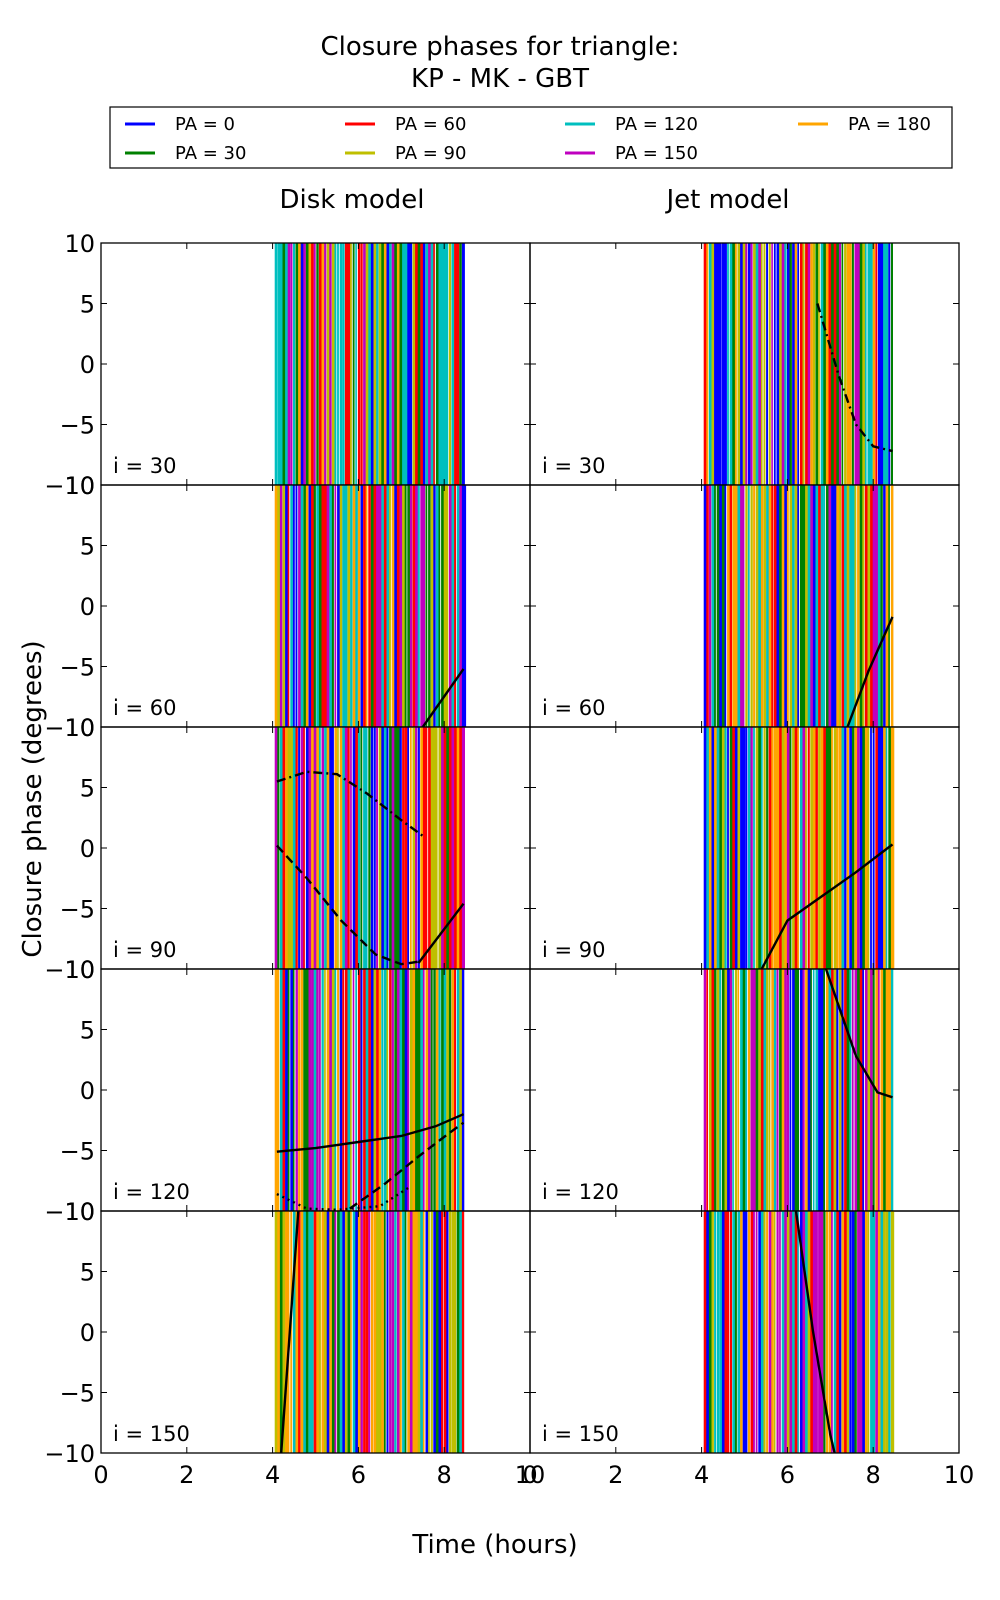 This screenshot has width=1000, height=1600. What do you see at coordinates (531, 137) in the screenshot?
I see `legend-box` at bounding box center [531, 137].